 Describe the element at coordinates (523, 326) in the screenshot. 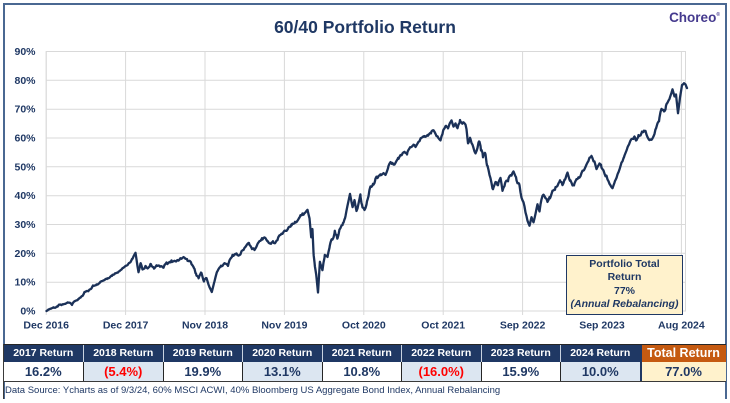

I see `svg-text: Sep 2022` at that location.